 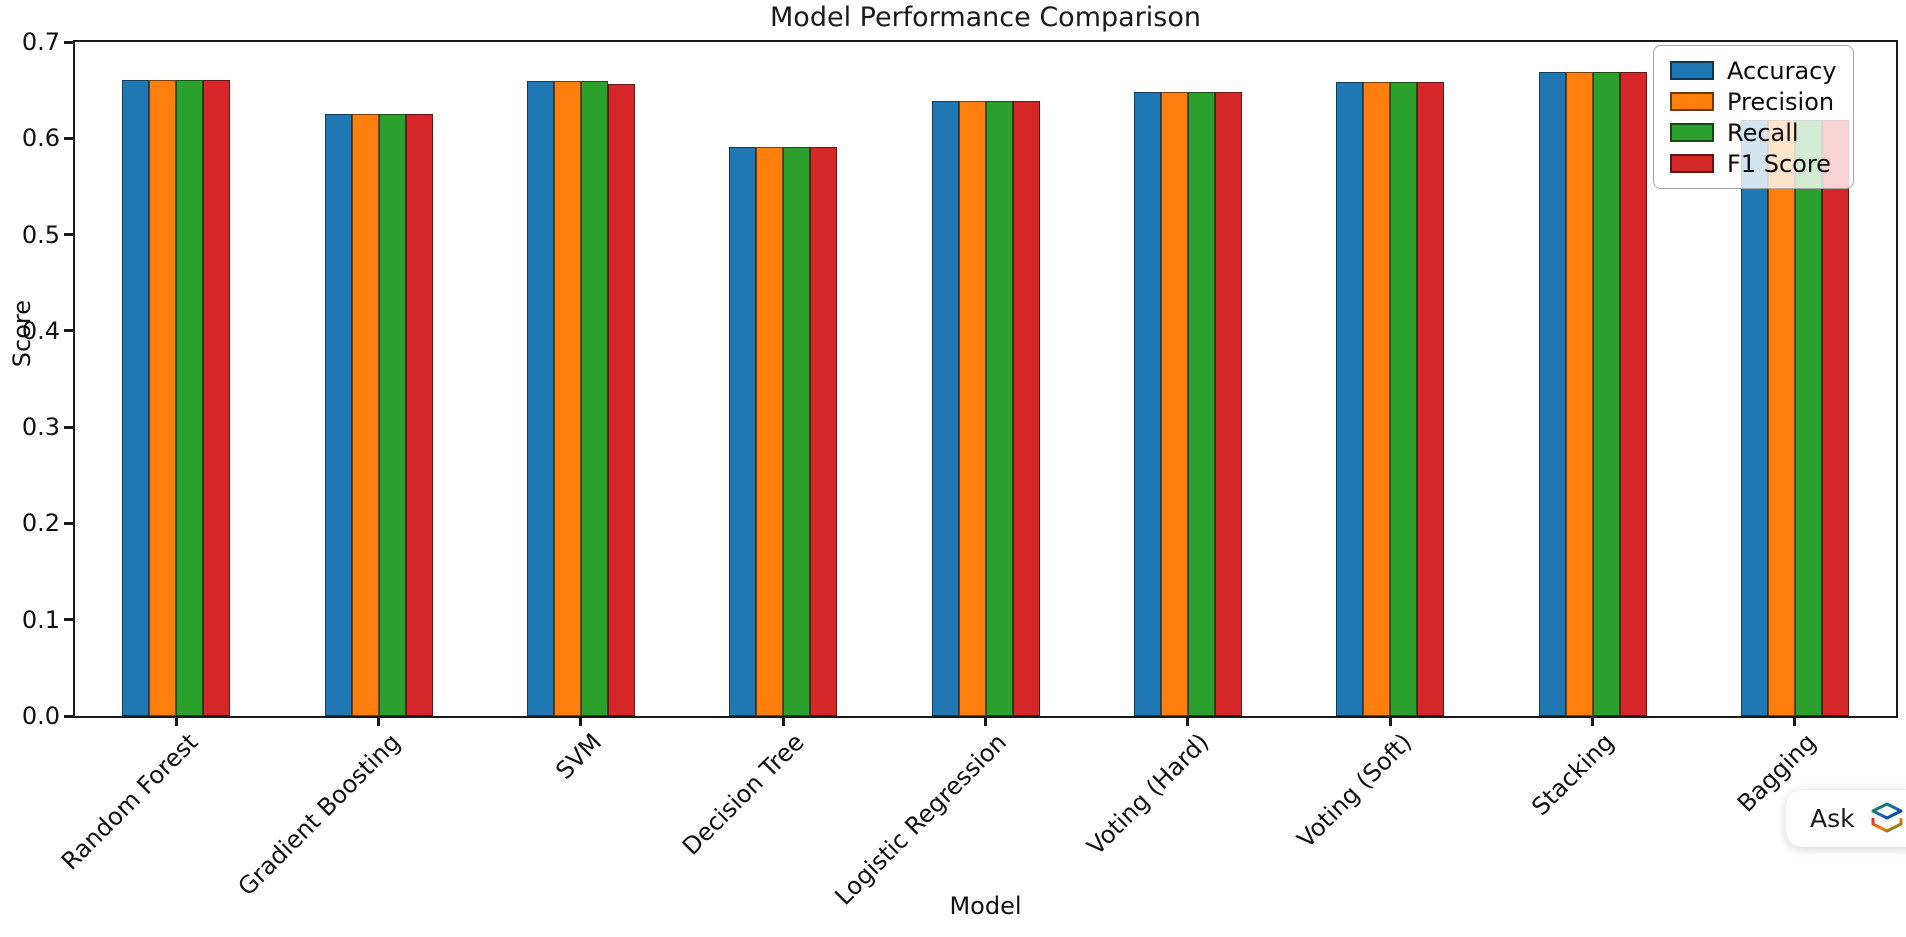 I want to click on ask-button: Ask, so click(x=1846, y=818).